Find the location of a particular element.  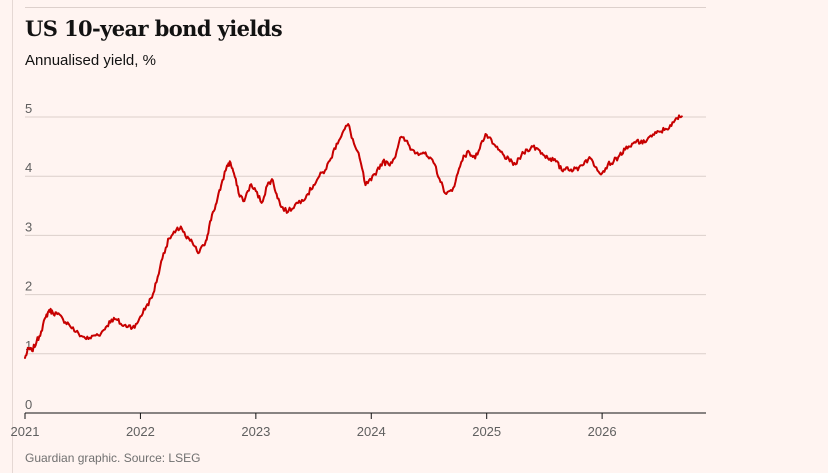

y-tick-label-4: 4 is located at coordinates (28, 167).